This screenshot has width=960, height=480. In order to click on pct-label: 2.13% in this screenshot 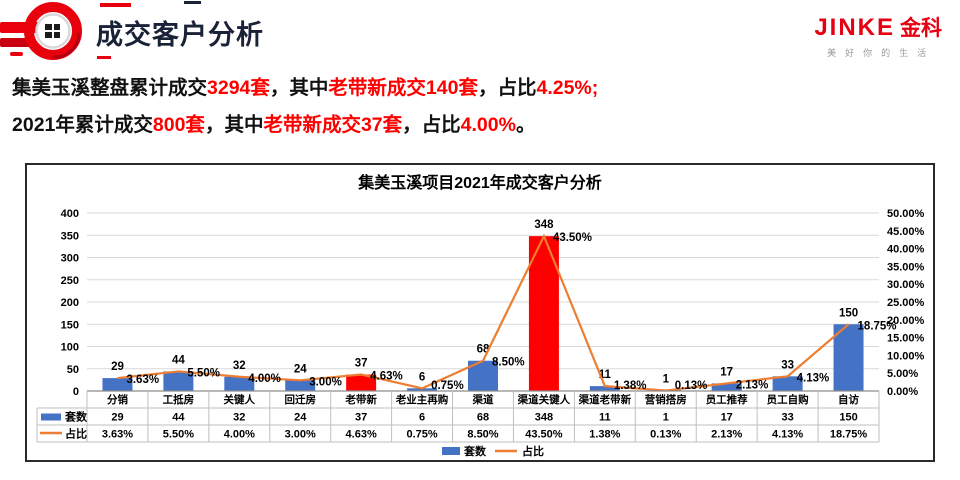, I will do `click(752, 385)`.